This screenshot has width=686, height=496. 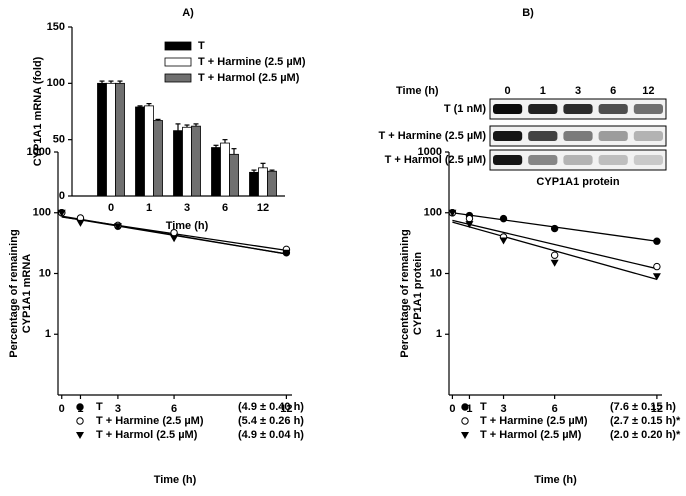 What do you see at coordinates (418, 293) in the screenshot?
I see `y-axis-label: CYP1A1 protein` at bounding box center [418, 293].